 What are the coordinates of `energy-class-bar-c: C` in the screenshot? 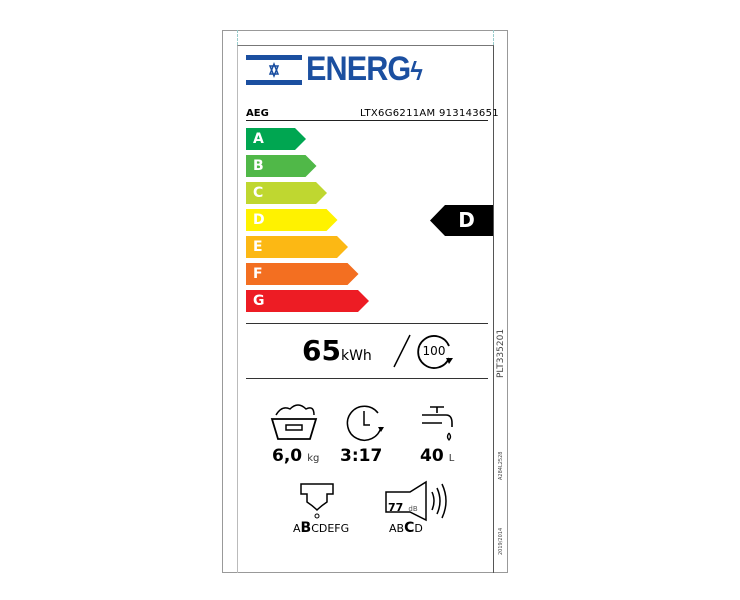 It's located at (286, 193).